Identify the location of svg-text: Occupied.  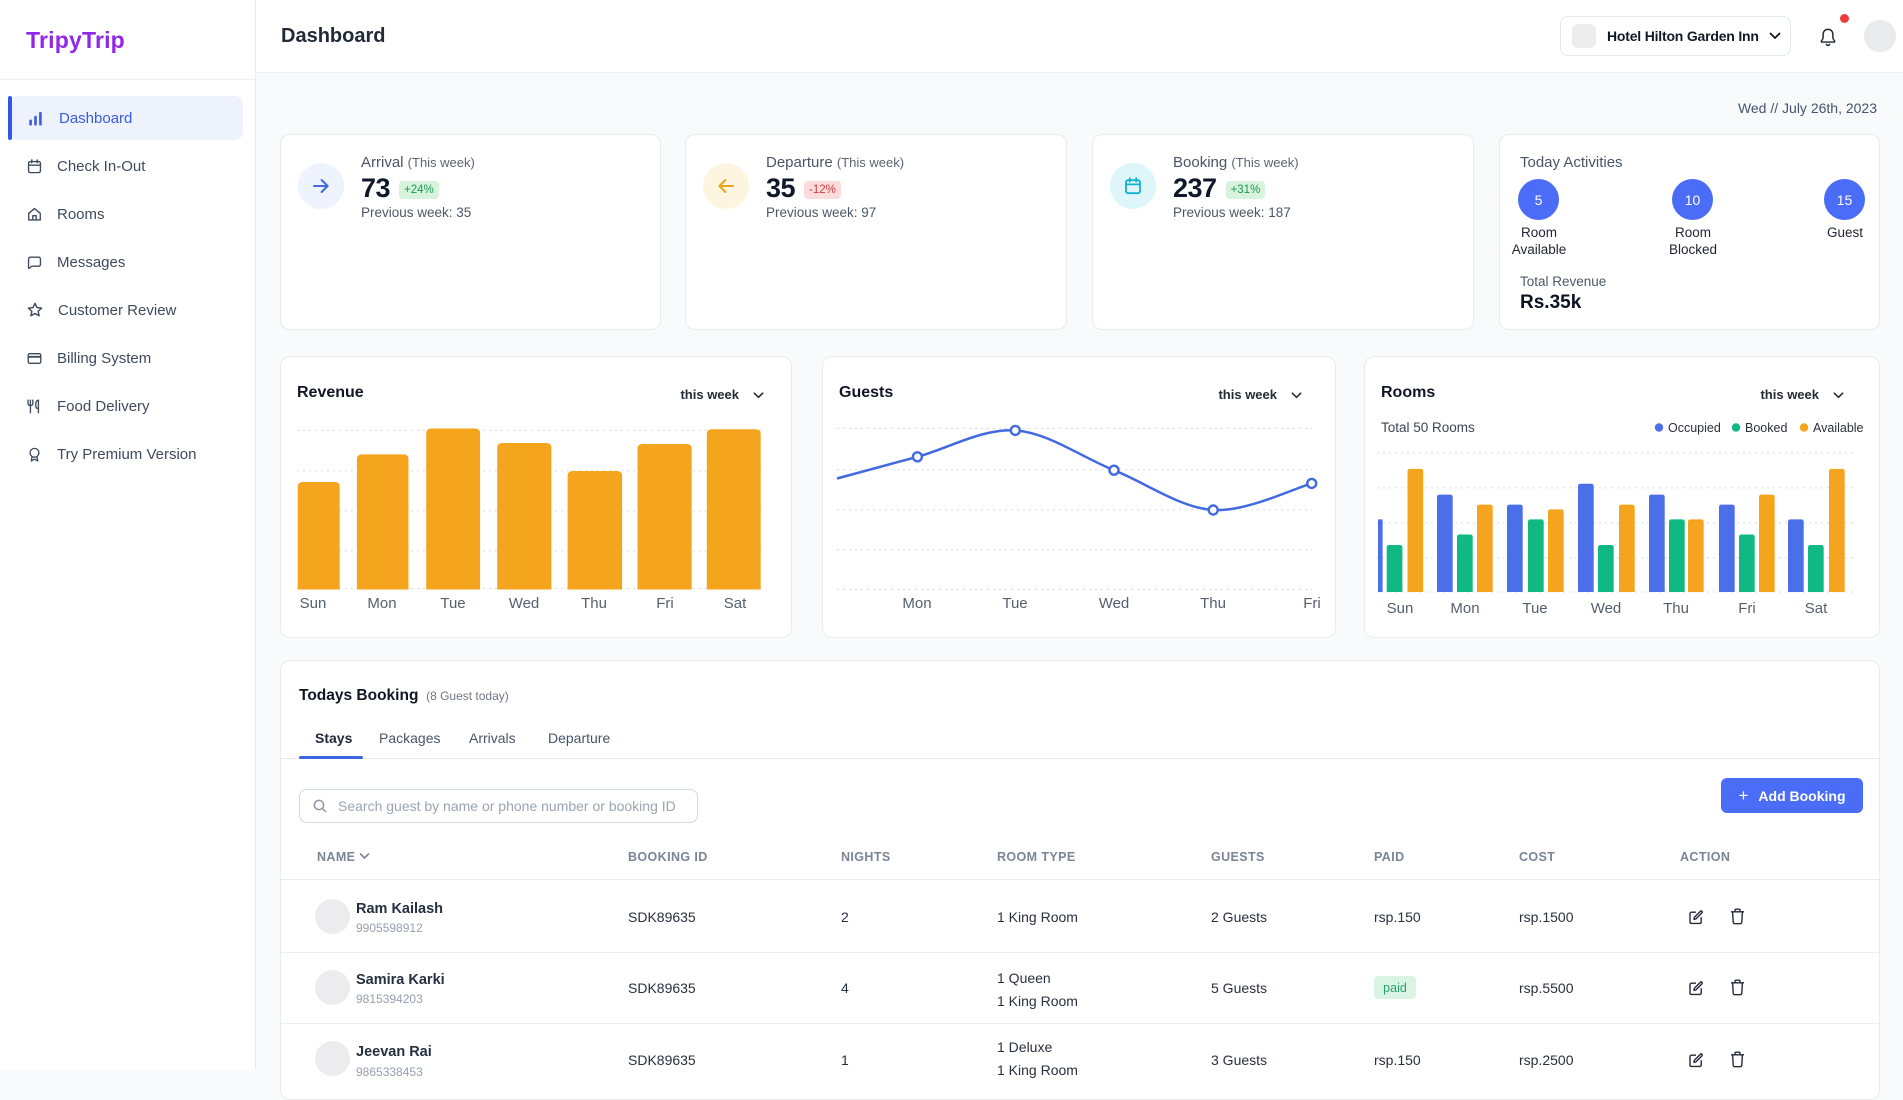
(1694, 428).